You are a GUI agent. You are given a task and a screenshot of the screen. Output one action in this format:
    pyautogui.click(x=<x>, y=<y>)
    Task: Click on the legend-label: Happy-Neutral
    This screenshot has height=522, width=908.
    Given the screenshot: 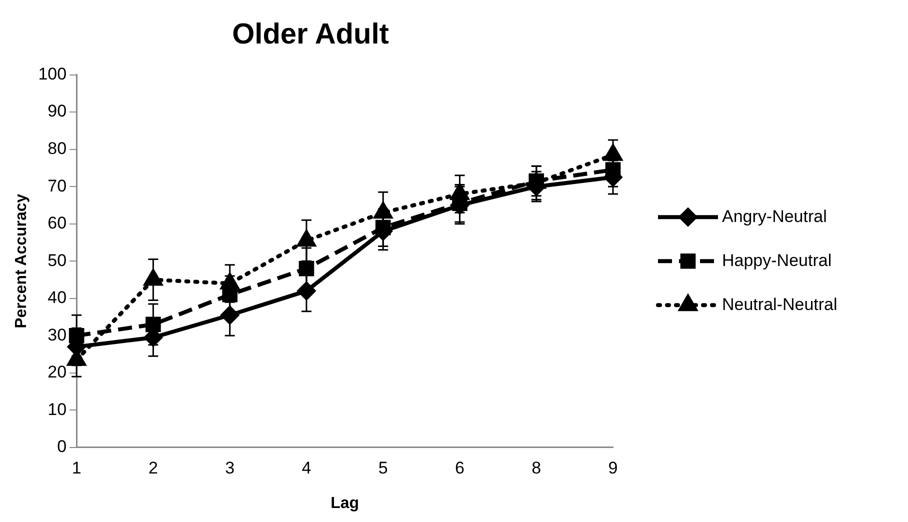 What is the action you would take?
    pyautogui.click(x=777, y=260)
    